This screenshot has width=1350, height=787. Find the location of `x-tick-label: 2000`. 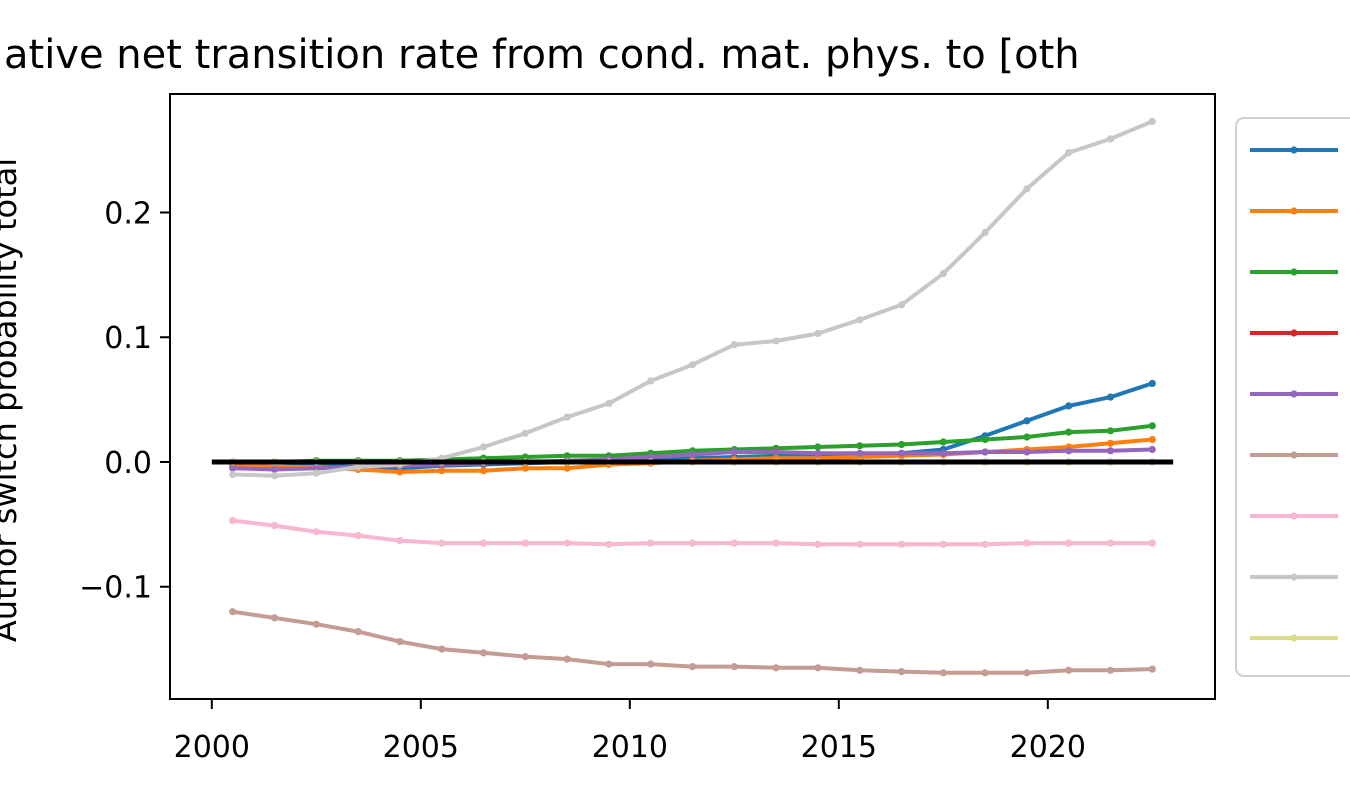

x-tick-label: 2000 is located at coordinates (212, 747).